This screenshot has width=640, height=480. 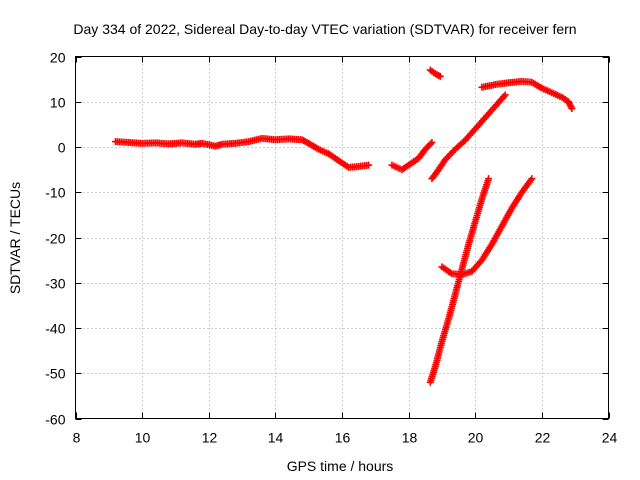 I want to click on y-axis-label: SDTVAR / TECUs, so click(x=15, y=238).